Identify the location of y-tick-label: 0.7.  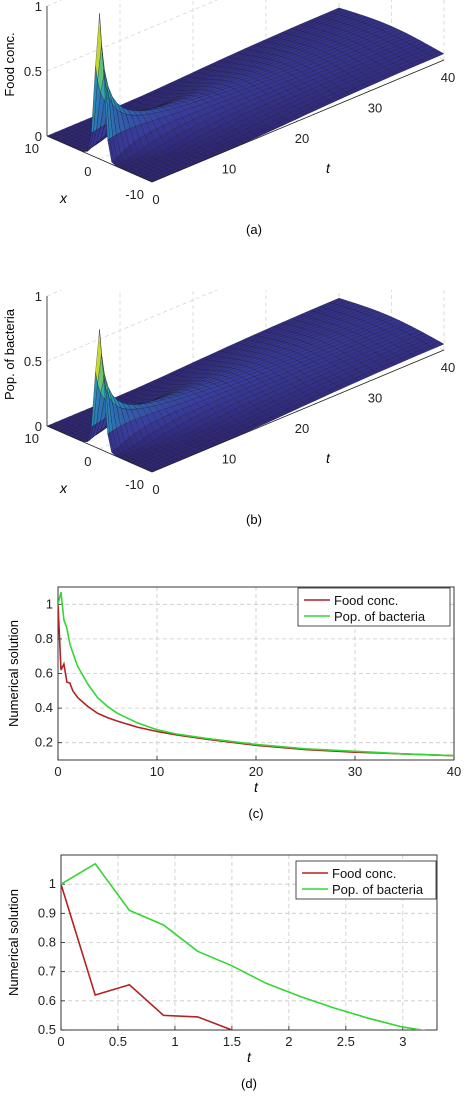
(47, 971).